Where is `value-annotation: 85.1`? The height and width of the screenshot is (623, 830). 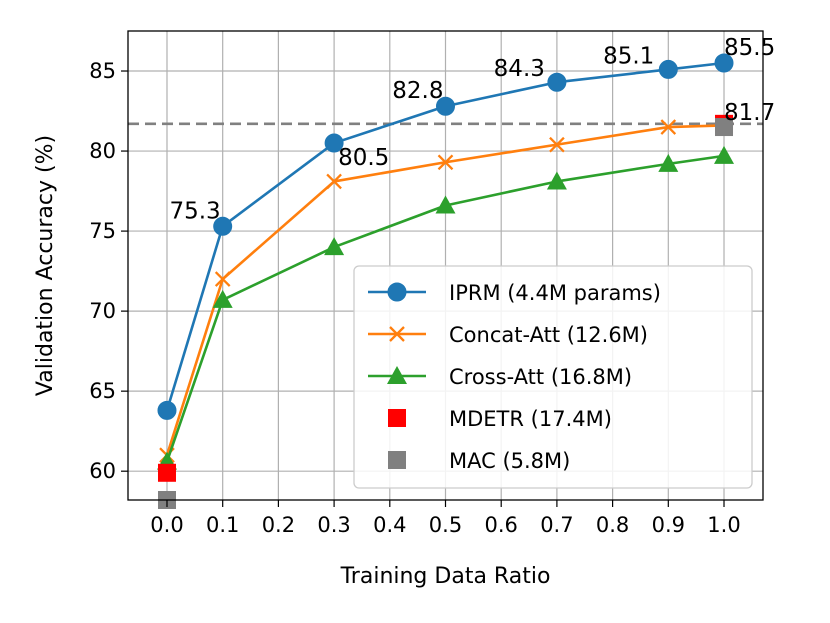
value-annotation: 85.1 is located at coordinates (628, 56).